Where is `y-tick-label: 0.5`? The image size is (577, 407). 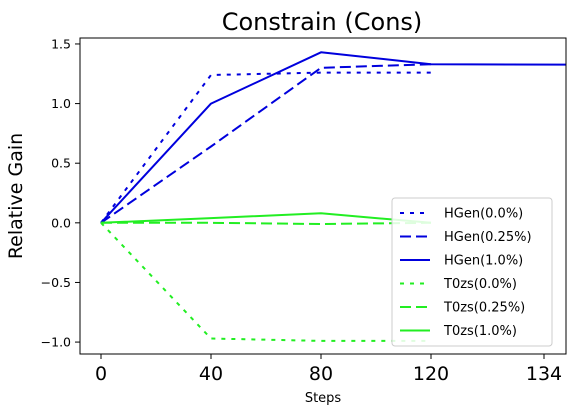
y-tick-label: 0.5 is located at coordinates (61, 163).